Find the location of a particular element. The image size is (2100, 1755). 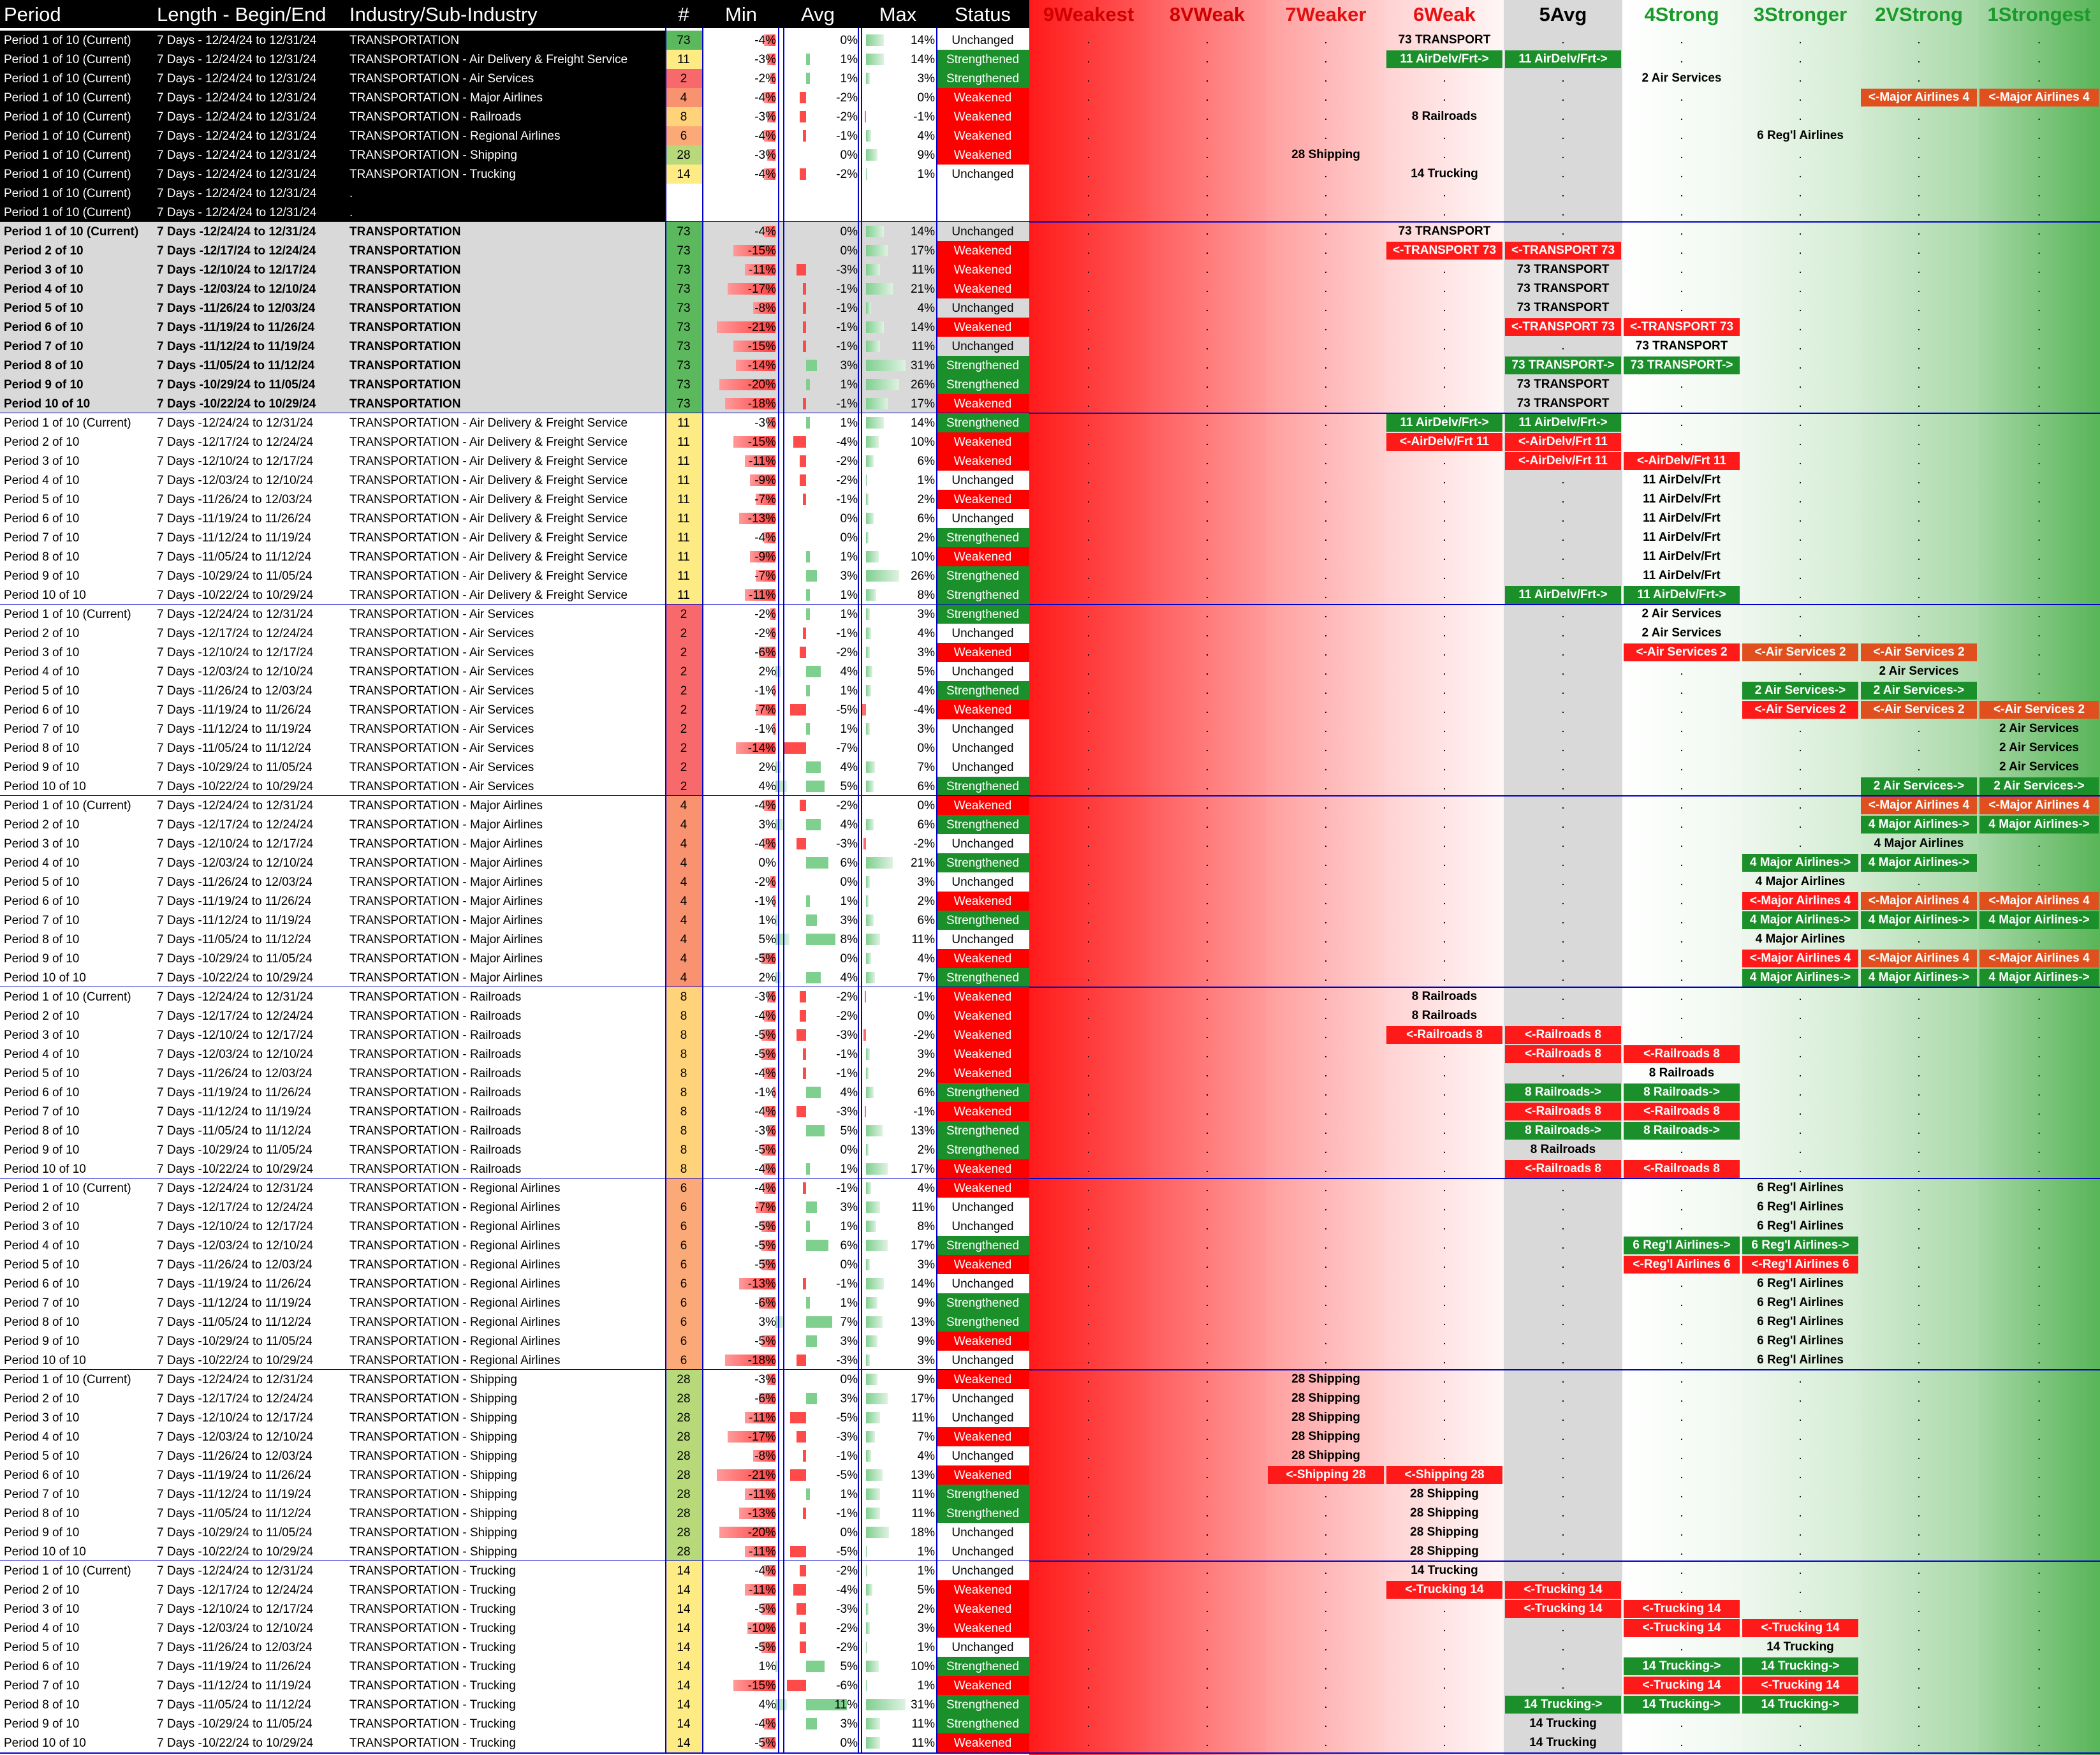

industry-cell: TRANSPORTATION is located at coordinates (405, 404).